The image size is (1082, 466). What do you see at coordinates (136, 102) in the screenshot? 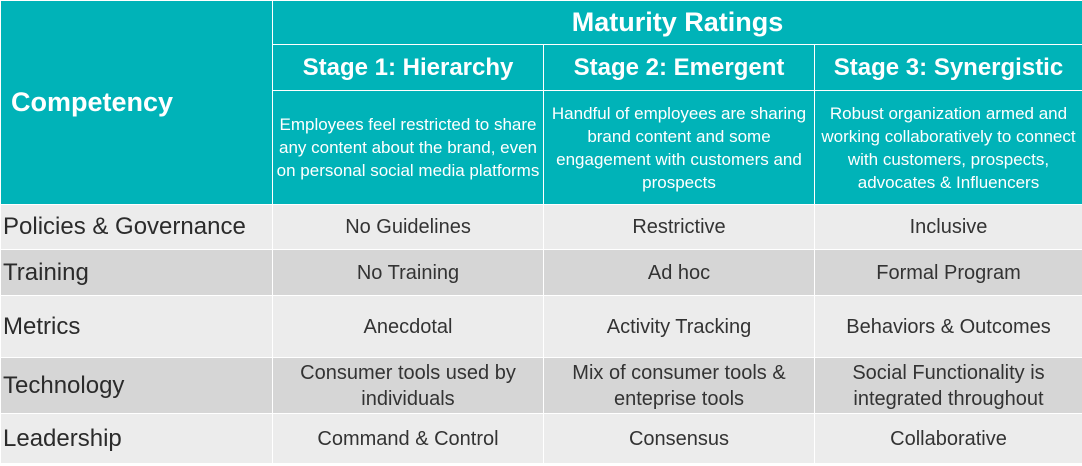
I see `competency-header: Competency` at bounding box center [136, 102].